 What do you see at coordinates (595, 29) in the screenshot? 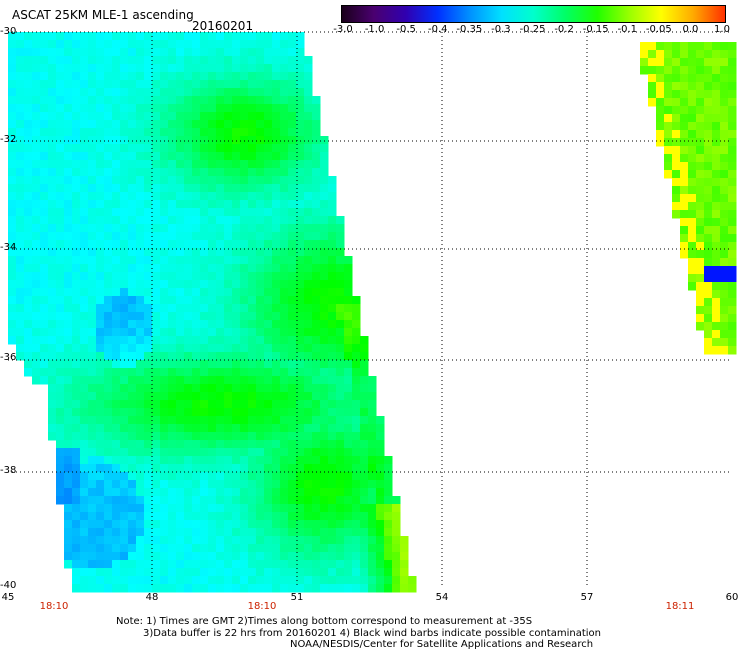
I see `colorbar-label: -0.15` at bounding box center [595, 29].